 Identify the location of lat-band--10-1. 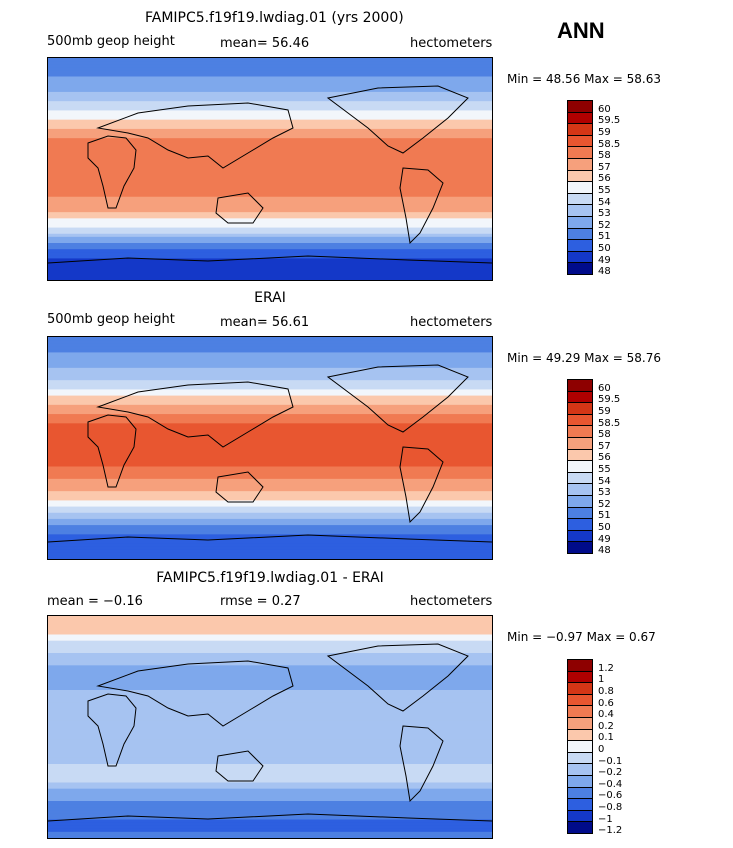
(270, 465).